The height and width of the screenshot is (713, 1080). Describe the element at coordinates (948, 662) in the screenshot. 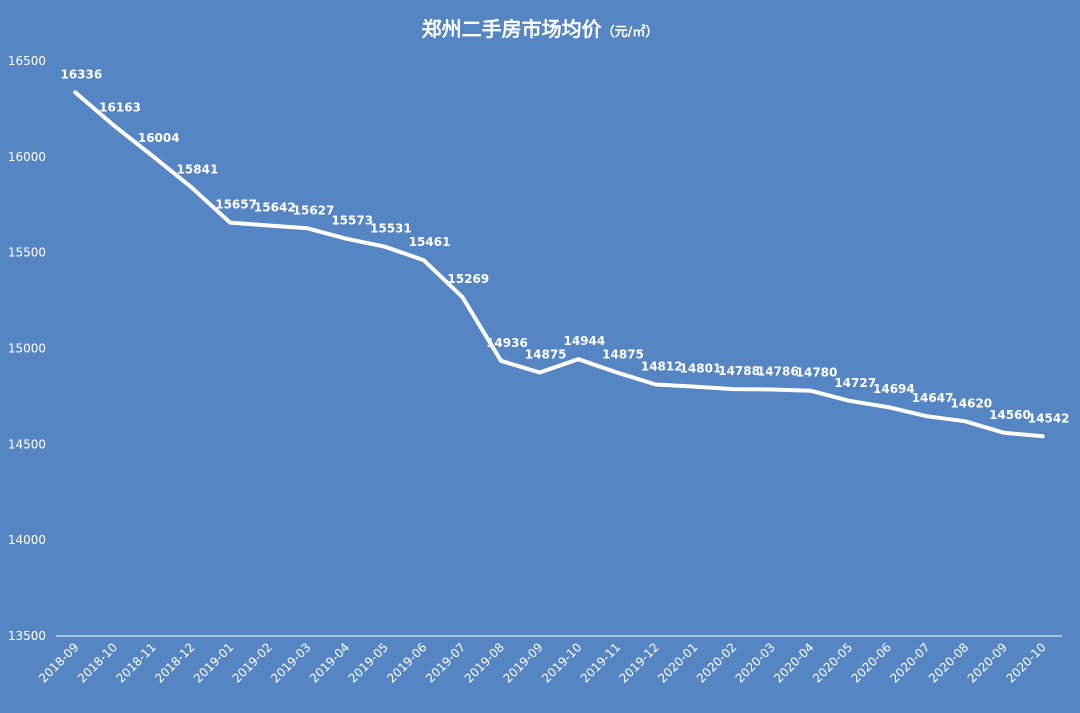

I see `x-tick-label: 2020-08` at that location.